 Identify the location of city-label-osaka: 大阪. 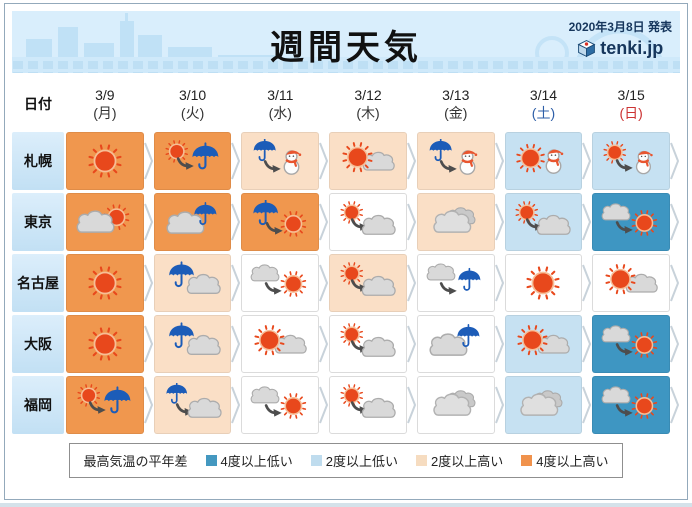
(38, 344).